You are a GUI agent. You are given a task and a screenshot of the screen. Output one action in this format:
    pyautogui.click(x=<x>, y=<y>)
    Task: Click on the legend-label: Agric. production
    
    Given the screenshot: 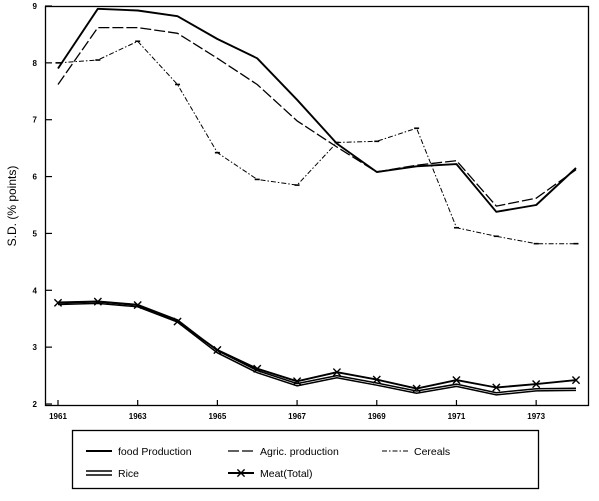 What is the action you would take?
    pyautogui.click(x=299, y=452)
    